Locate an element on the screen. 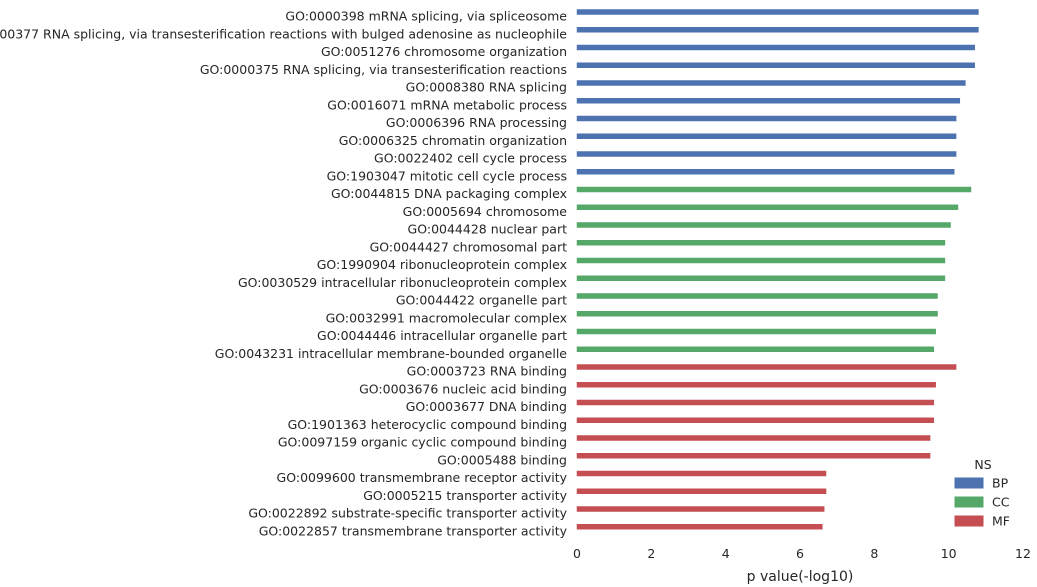  category-label: GO:1903047 mitotic cell cycle process is located at coordinates (447, 175).